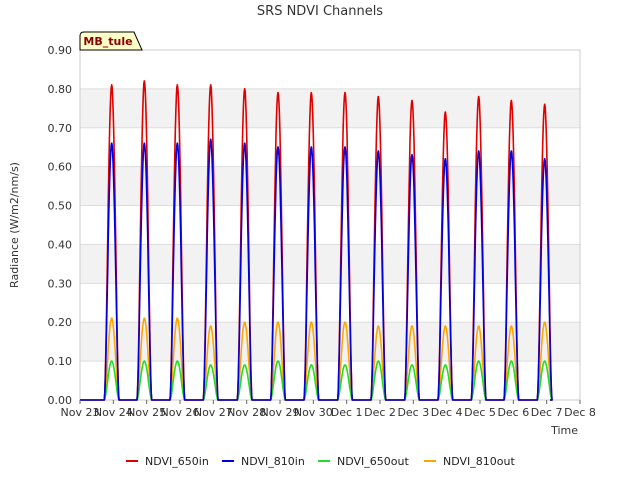 The height and width of the screenshot is (480, 640). I want to click on site-annotation-box, so click(111, 41).